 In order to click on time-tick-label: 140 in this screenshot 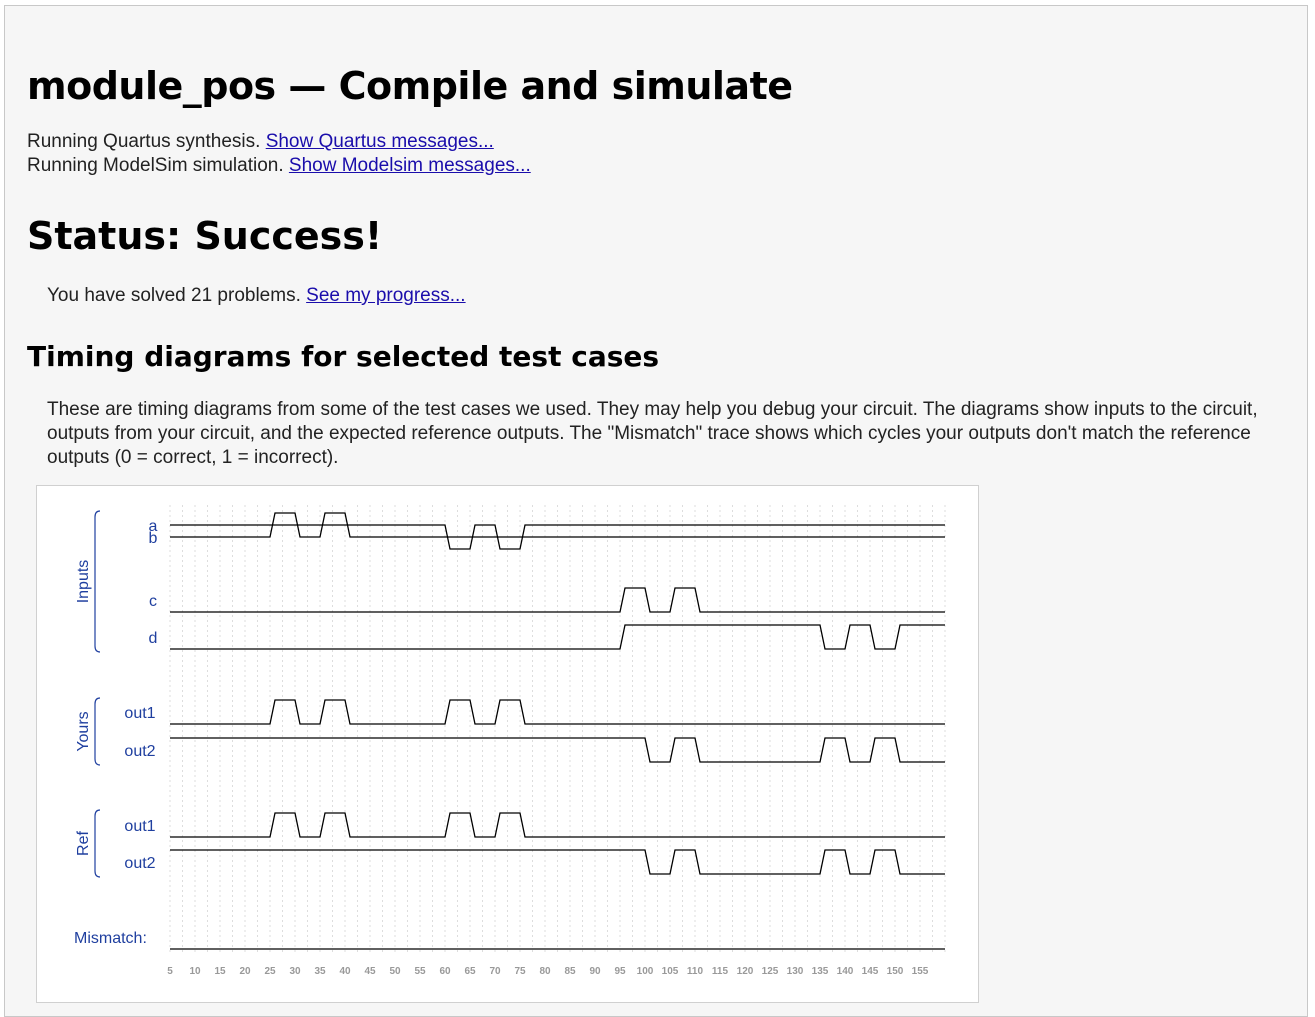, I will do `click(845, 971)`.